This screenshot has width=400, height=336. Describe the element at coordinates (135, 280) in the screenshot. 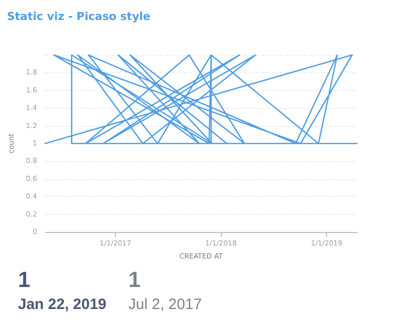

I see `text: 1` at that location.